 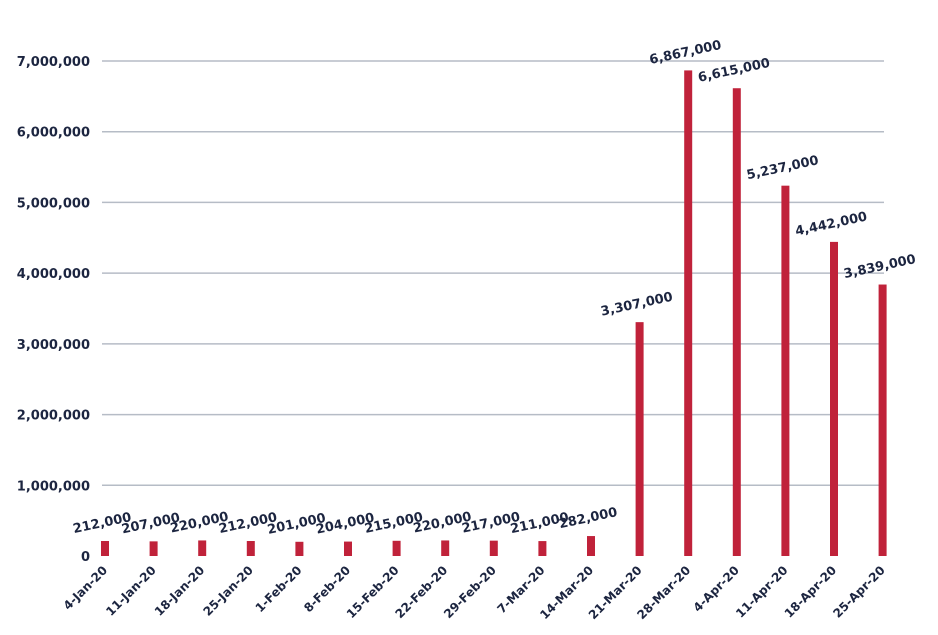 What do you see at coordinates (782, 168) in the screenshot?
I see `data-label: 5,237,000` at bounding box center [782, 168].